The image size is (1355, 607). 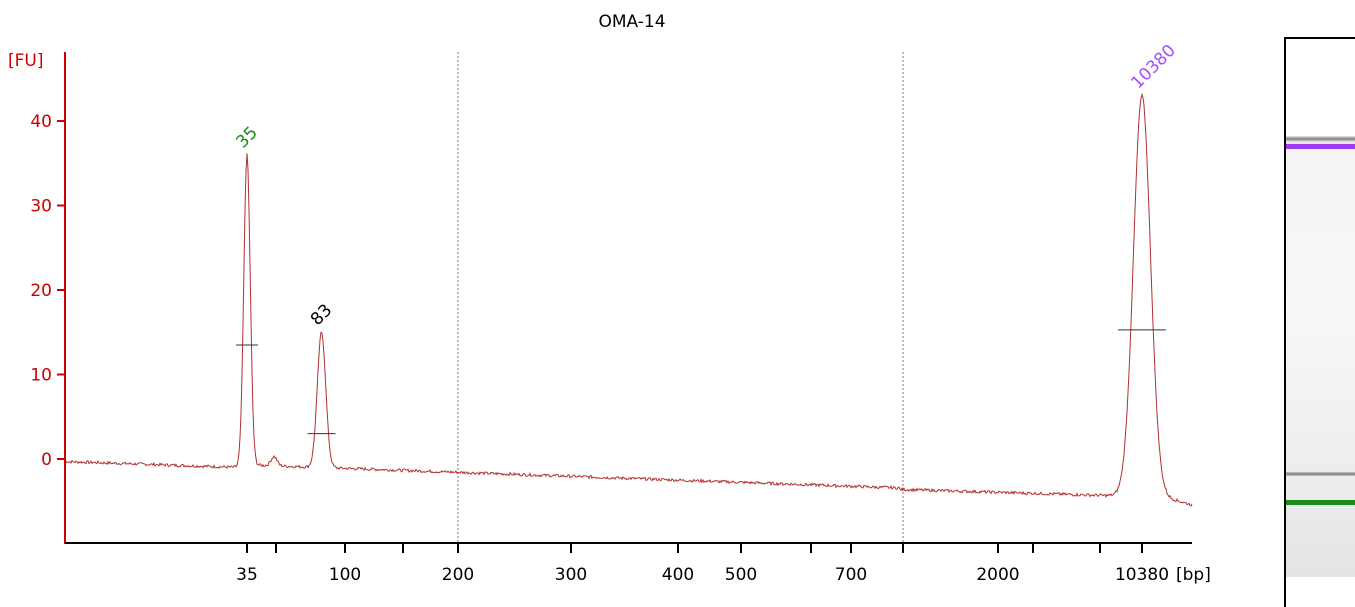 What do you see at coordinates (1142, 575) in the screenshot?
I see `x-tick-label-10380: 10380` at bounding box center [1142, 575].